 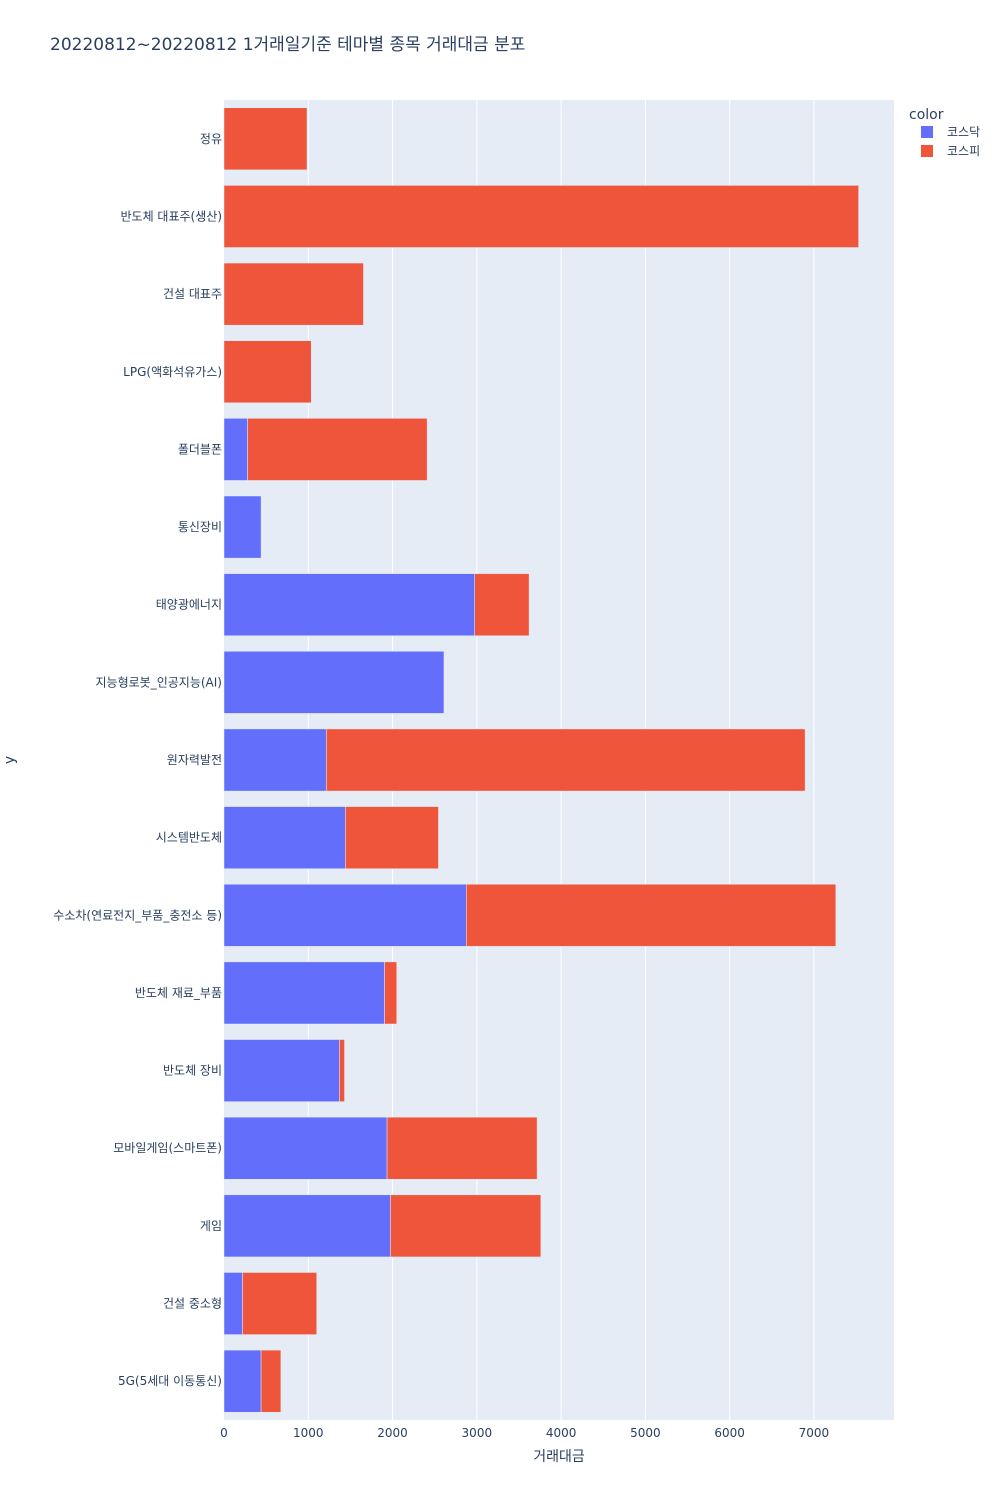 What do you see at coordinates (189, 838) in the screenshot?
I see `y-tick-label: 시스템반도체` at bounding box center [189, 838].